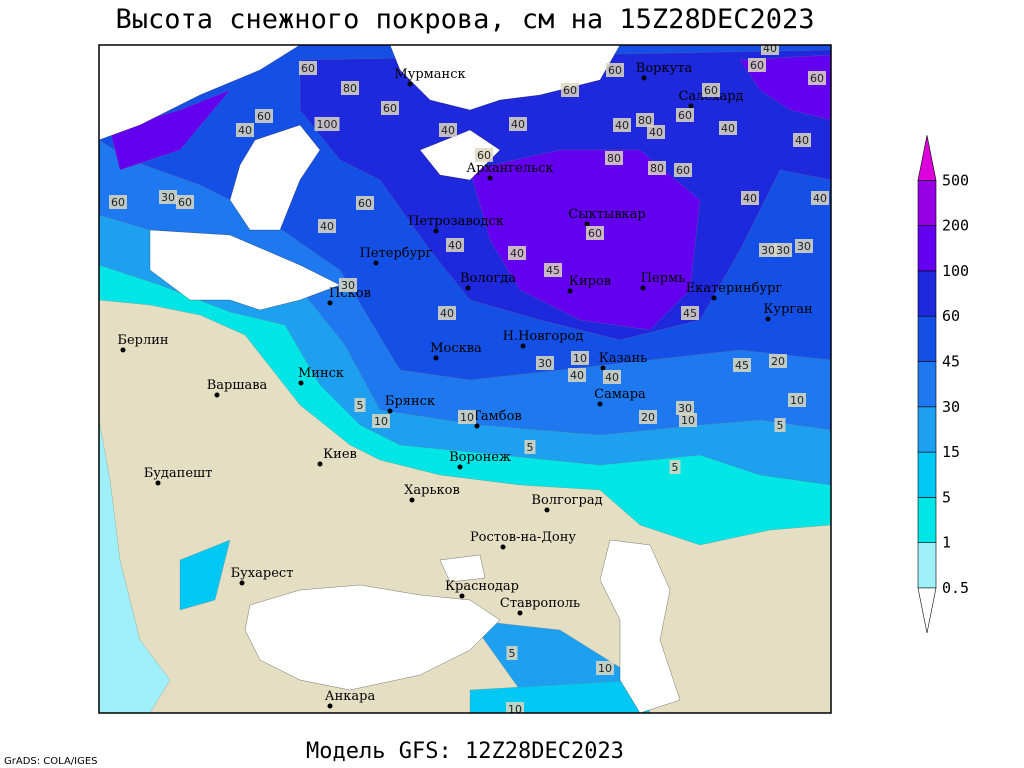  Describe the element at coordinates (456, 348) in the screenshot. I see `city-label: Москва` at that location.